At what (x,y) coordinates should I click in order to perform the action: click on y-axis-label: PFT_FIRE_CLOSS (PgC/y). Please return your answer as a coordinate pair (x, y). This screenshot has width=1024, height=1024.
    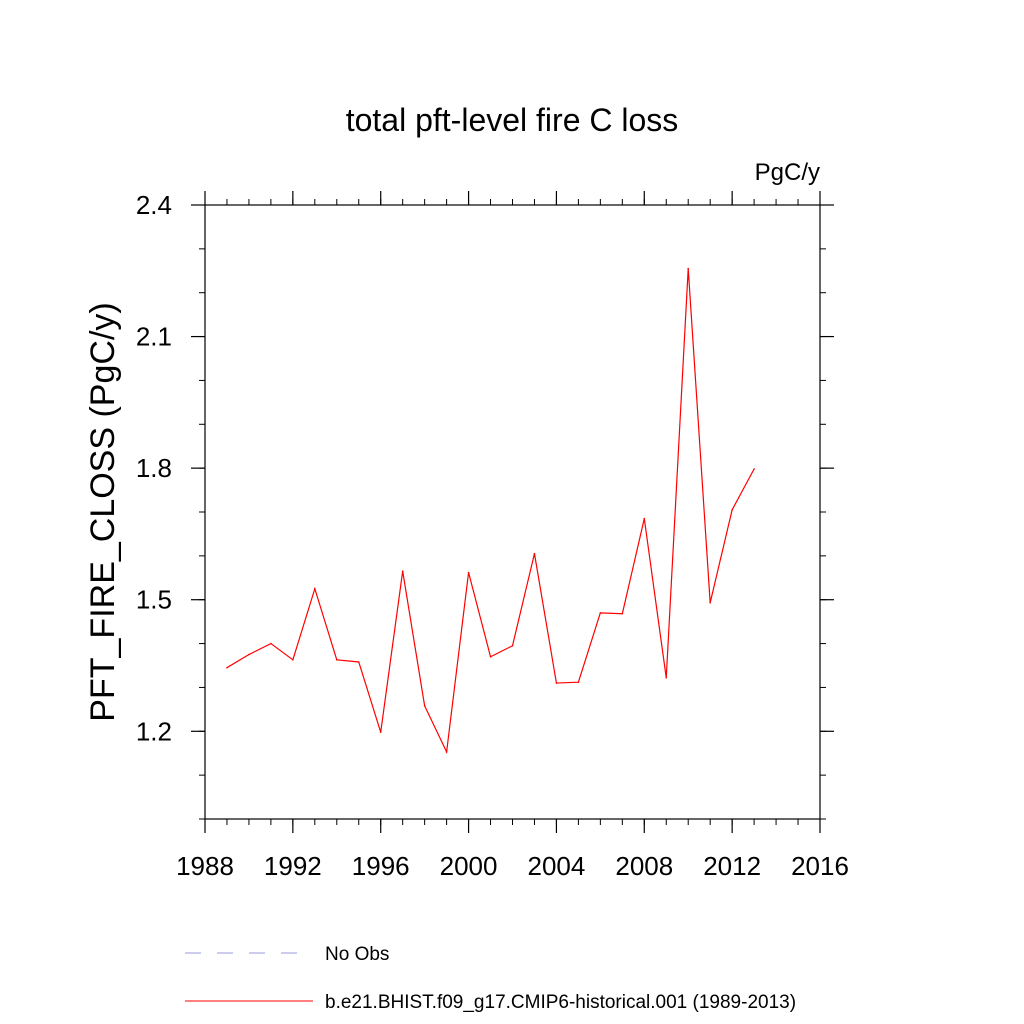
    Looking at the image, I should click on (103, 511).